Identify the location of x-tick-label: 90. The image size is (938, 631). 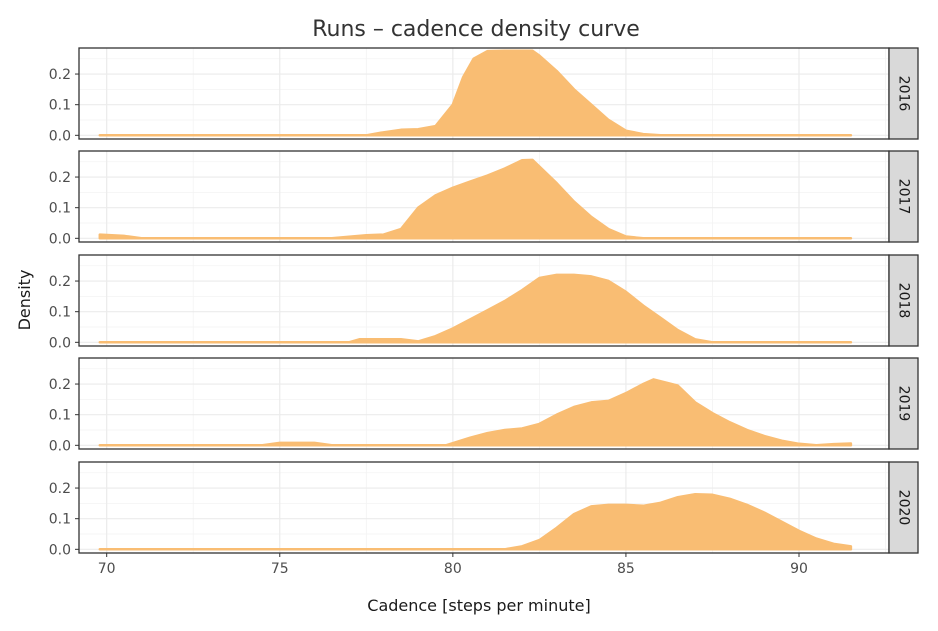
(799, 569).